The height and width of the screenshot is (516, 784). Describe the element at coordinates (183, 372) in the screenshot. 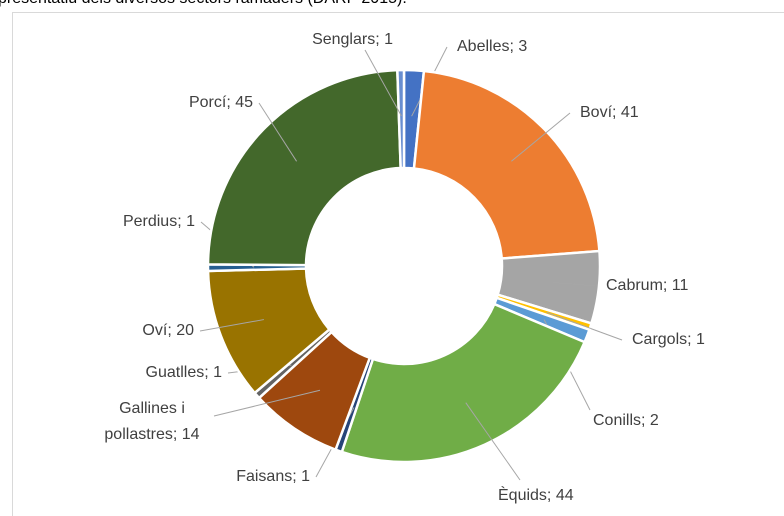

I see `data-label: Guatlles; 1` at that location.